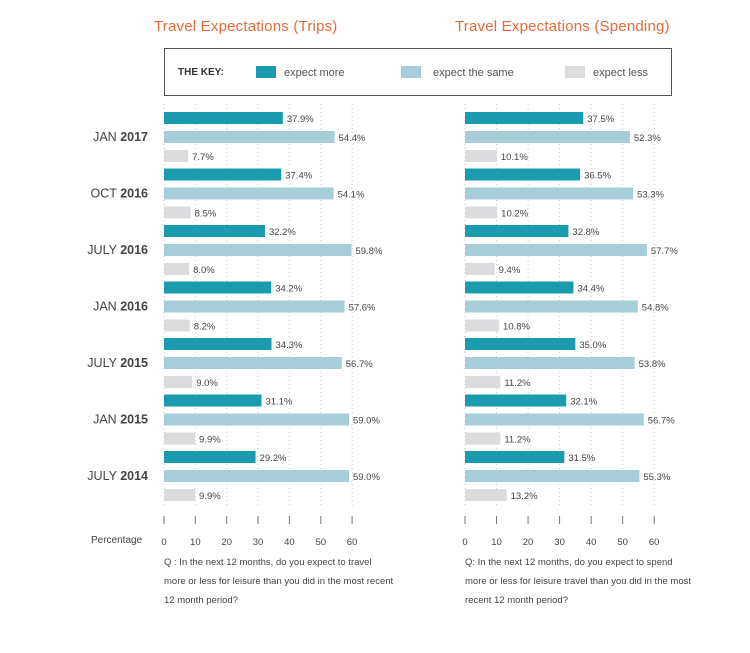 This screenshot has width=750, height=653. I want to click on legend-swatch-more, so click(266, 72).